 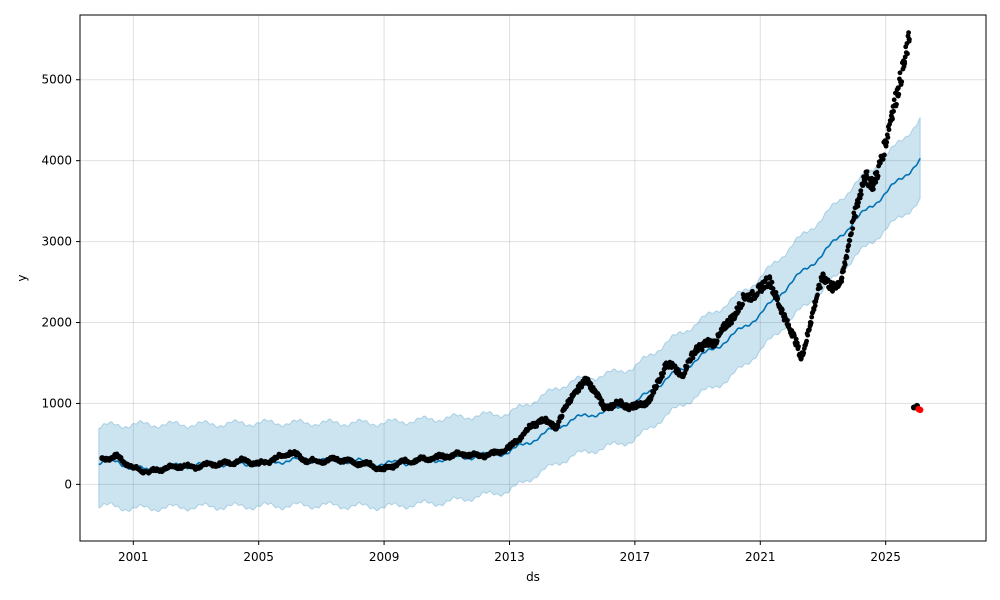 I want to click on outlier-point, so click(x=920, y=410).